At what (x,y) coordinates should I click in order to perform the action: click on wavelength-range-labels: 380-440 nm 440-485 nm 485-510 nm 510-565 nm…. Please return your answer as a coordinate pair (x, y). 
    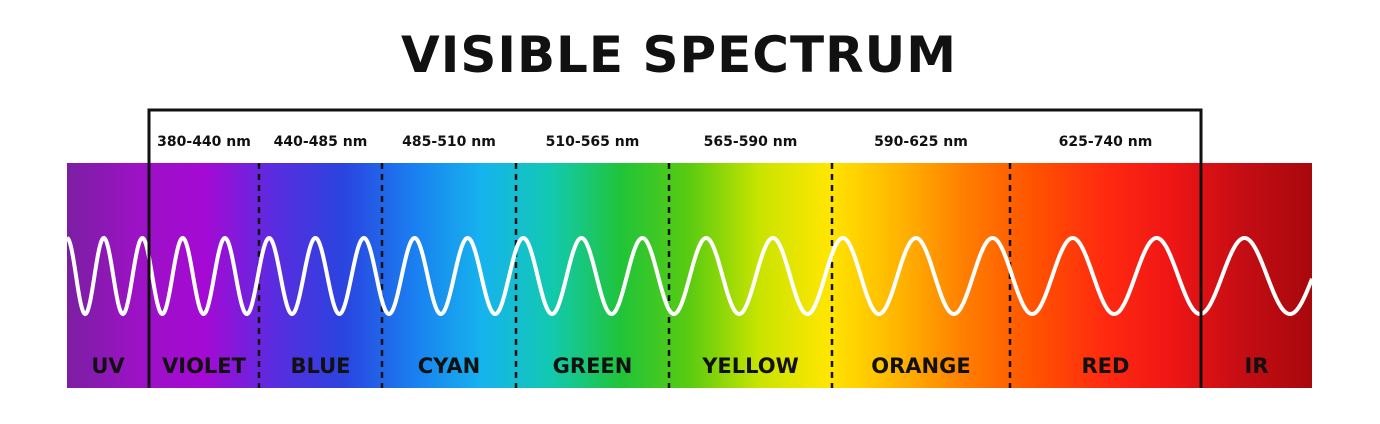
    Looking at the image, I should click on (654, 142).